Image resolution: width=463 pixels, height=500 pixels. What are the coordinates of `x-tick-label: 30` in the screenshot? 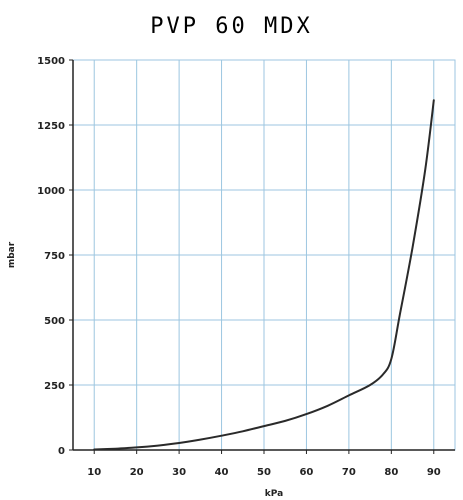 It's located at (179, 472).